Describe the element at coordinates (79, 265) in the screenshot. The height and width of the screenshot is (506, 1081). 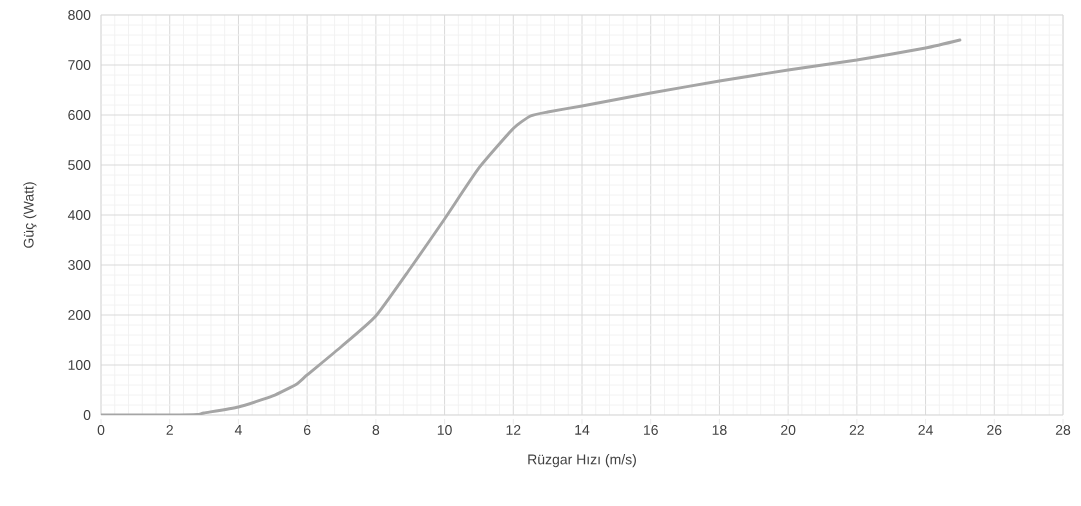
I see `y-tick-label: 300` at that location.